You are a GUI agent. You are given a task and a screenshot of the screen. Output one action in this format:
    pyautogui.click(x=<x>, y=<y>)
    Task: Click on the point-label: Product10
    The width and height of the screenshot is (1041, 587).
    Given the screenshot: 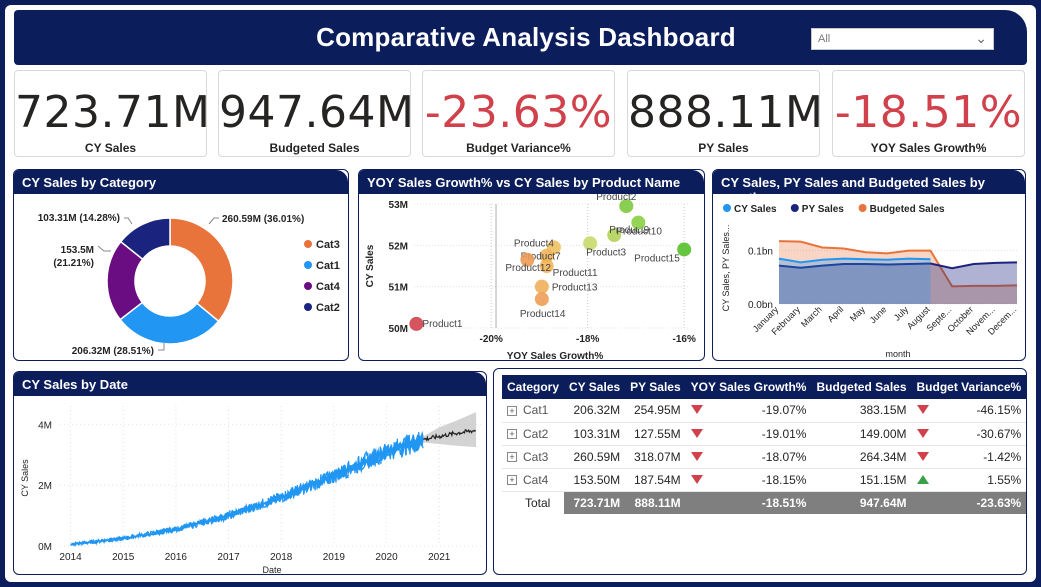 What is the action you would take?
    pyautogui.click(x=639, y=232)
    